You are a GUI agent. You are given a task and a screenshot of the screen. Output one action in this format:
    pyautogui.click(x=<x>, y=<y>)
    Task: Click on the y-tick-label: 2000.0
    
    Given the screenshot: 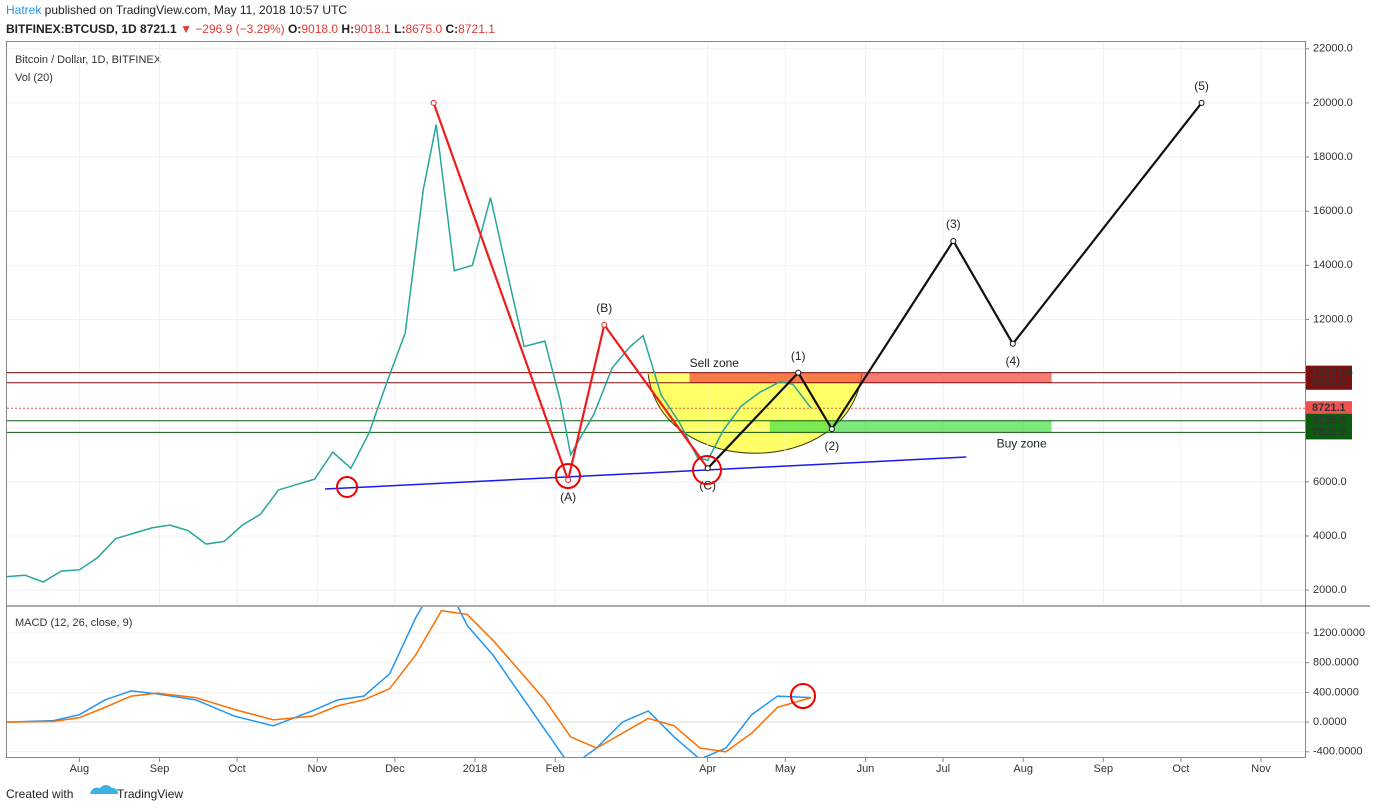 What is the action you would take?
    pyautogui.click(x=1330, y=590)
    